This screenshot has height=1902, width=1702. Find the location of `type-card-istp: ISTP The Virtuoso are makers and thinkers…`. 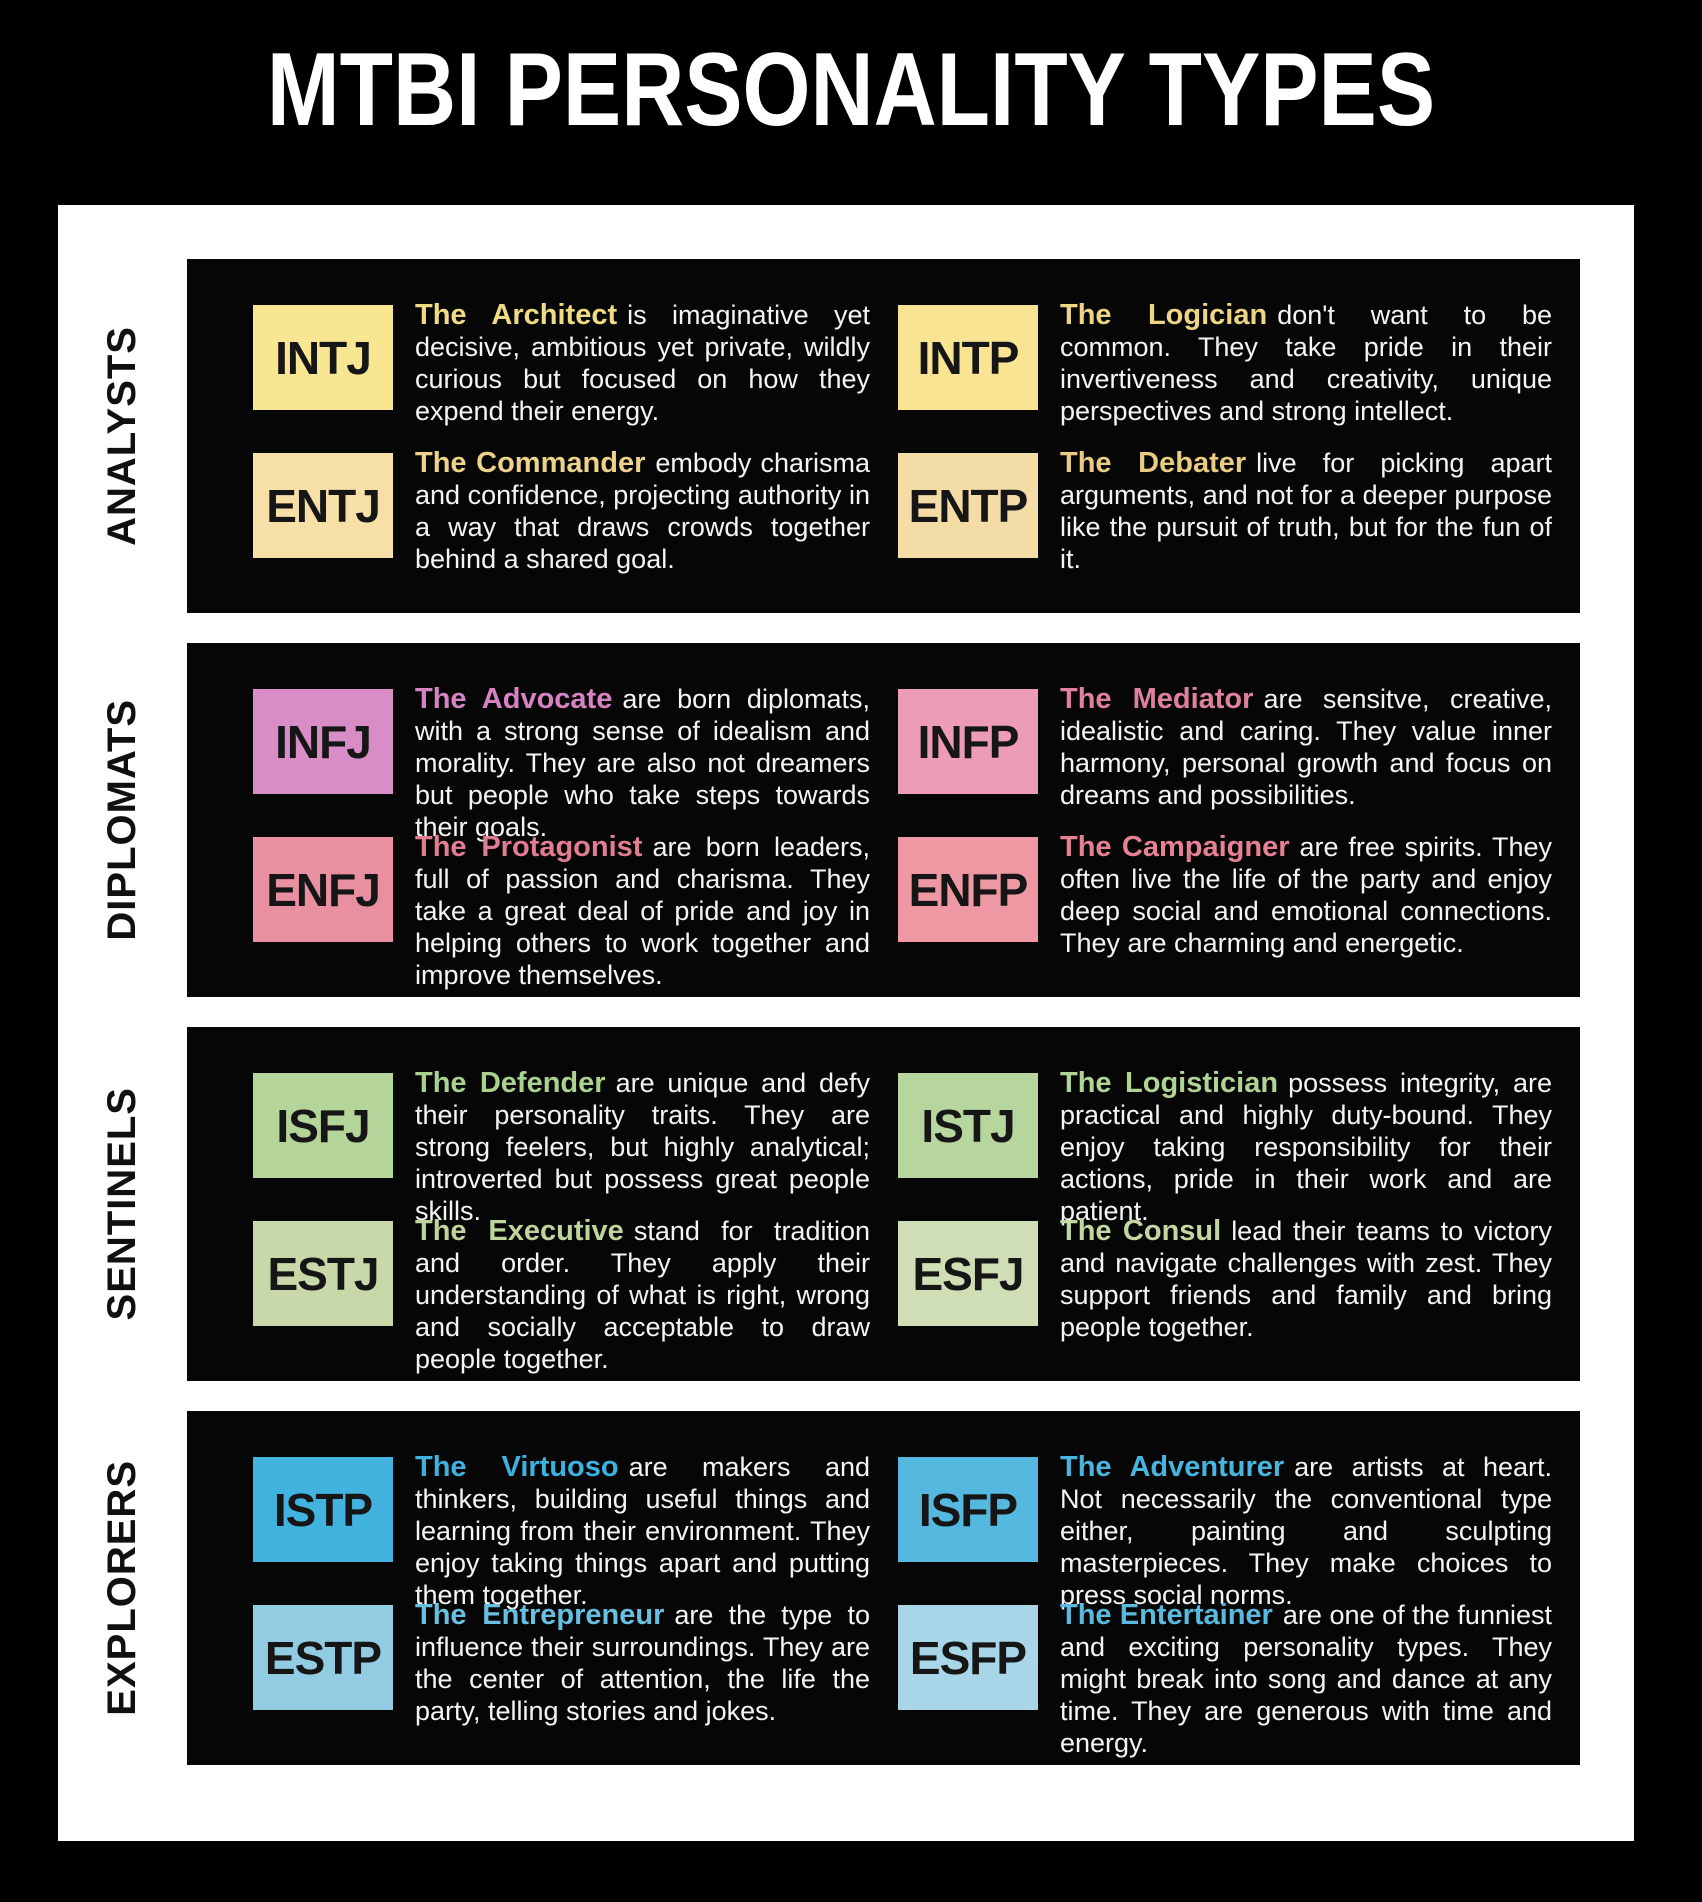

type-card-istp: ISTP The Virtuoso are makers and thinkers… is located at coordinates (566, 1530).